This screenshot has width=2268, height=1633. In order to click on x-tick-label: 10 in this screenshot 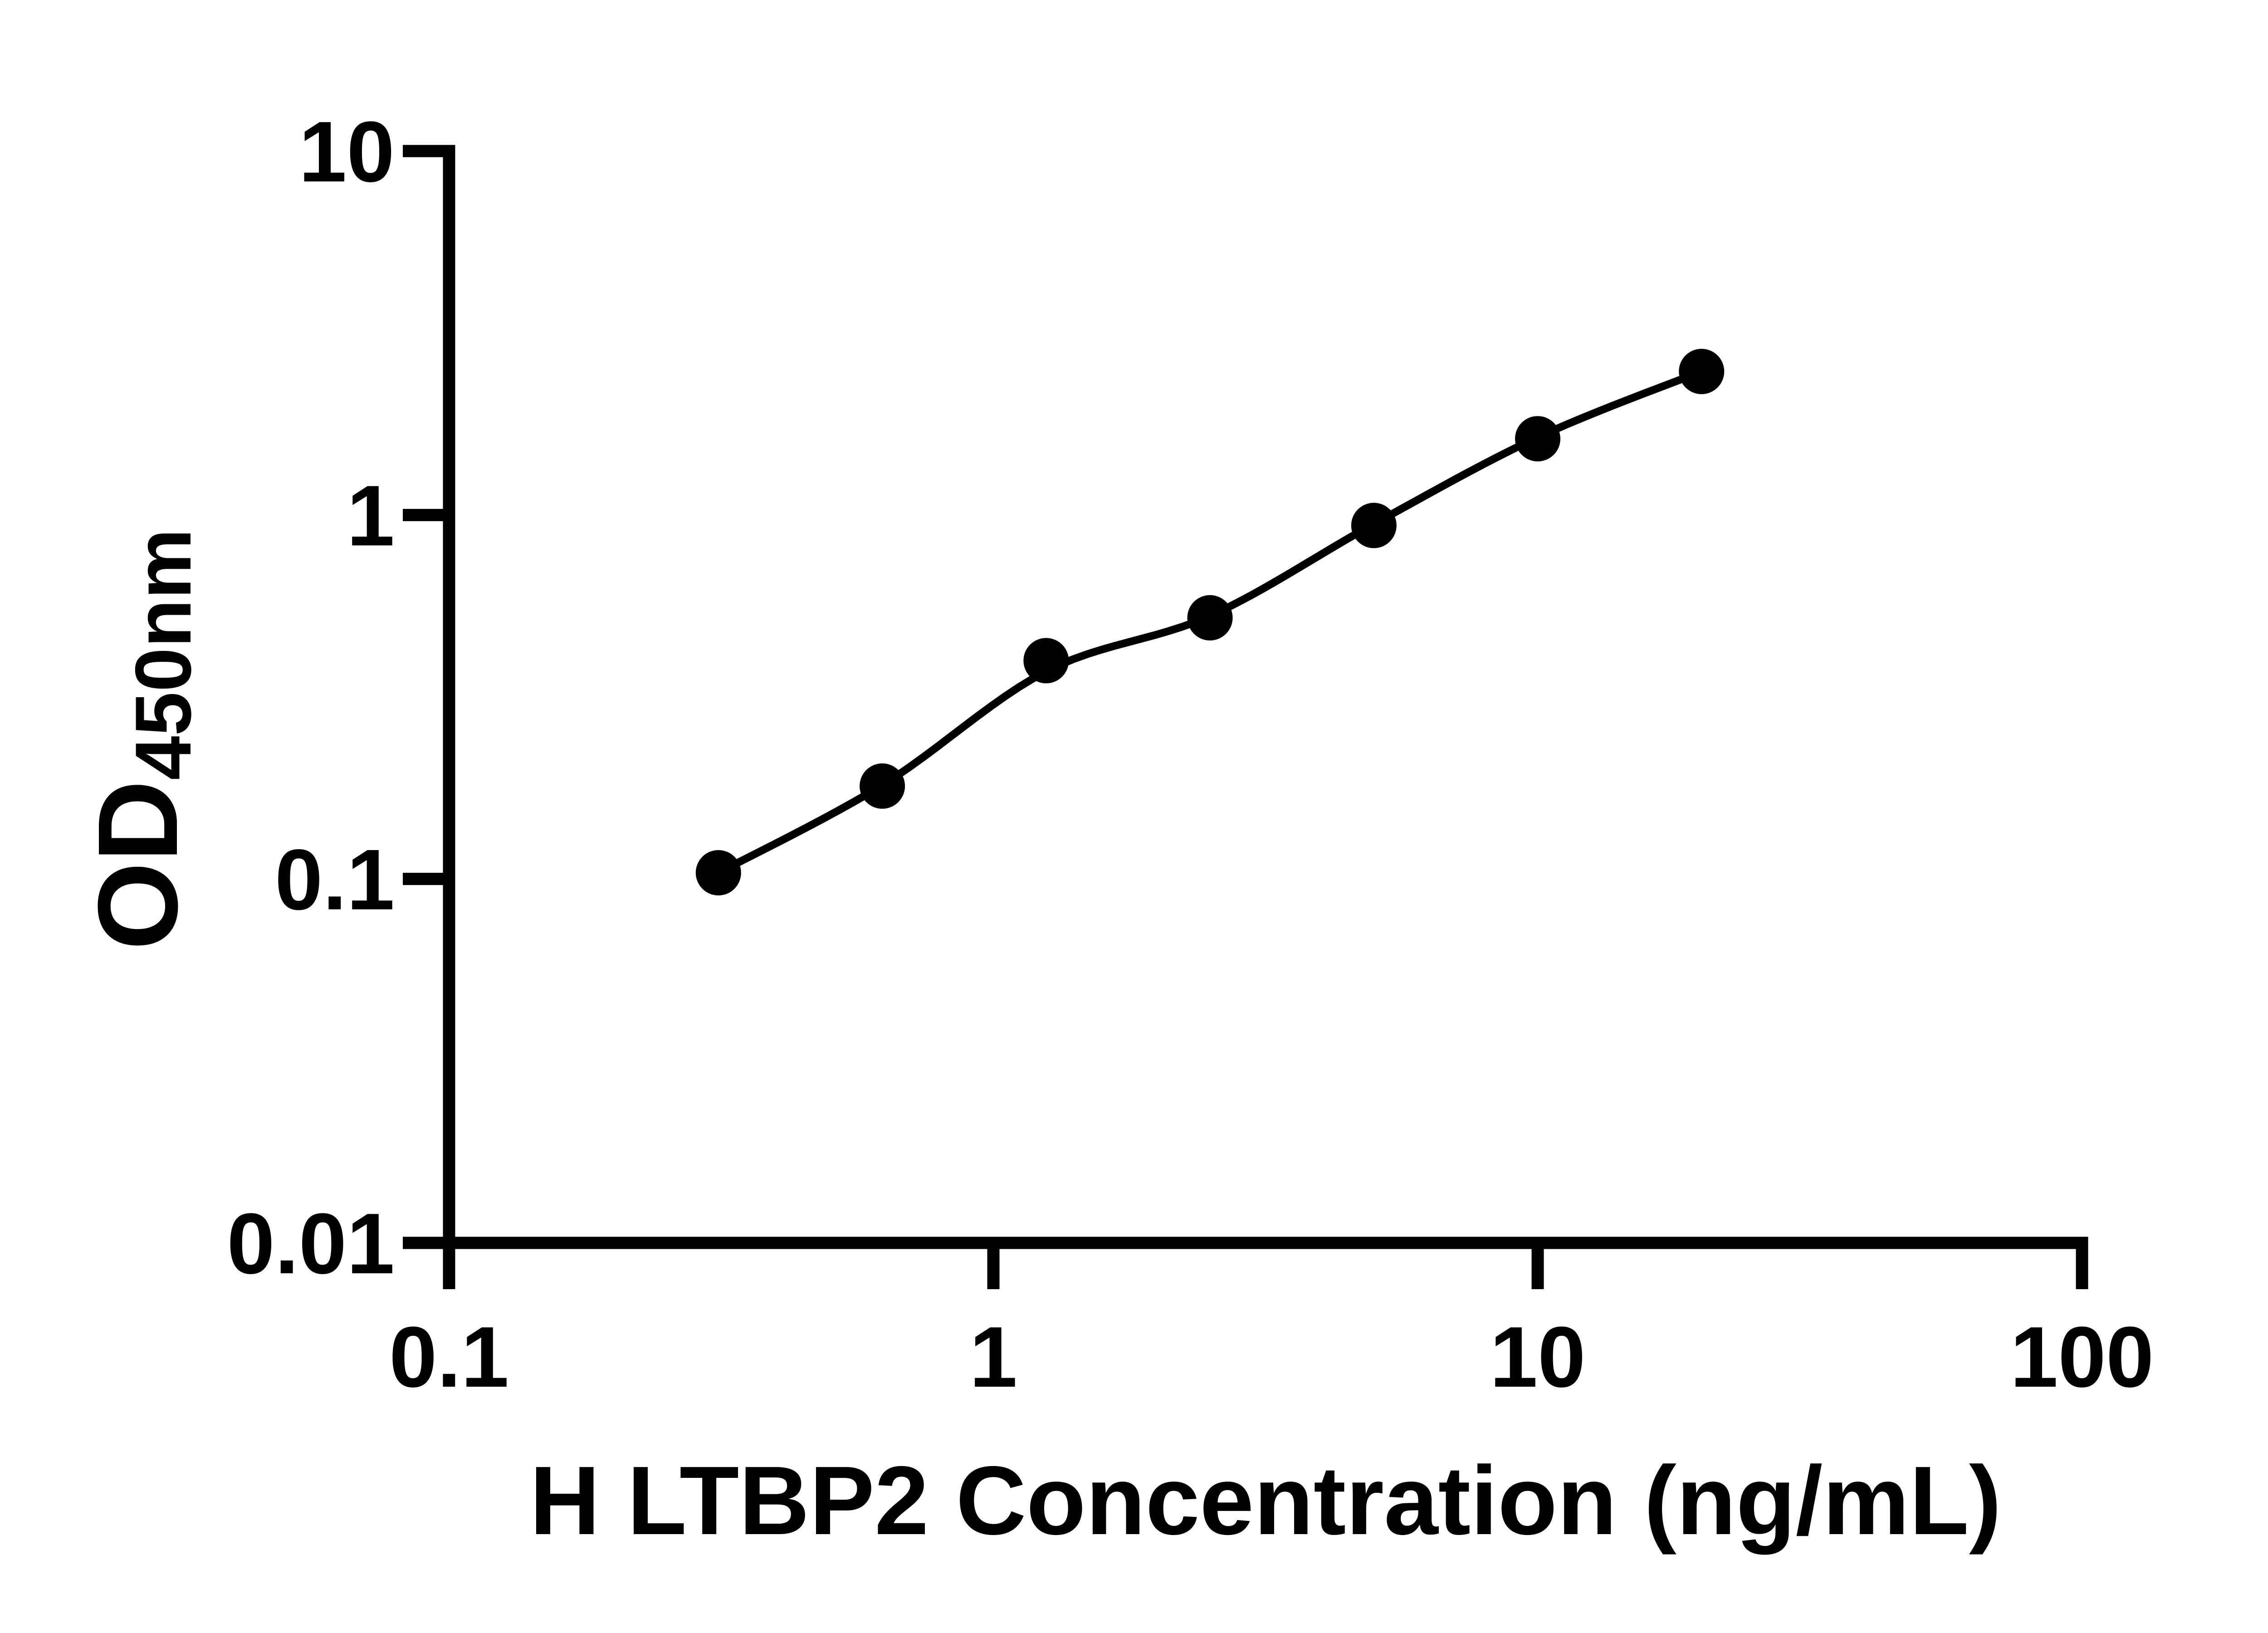, I will do `click(1537, 1357)`.